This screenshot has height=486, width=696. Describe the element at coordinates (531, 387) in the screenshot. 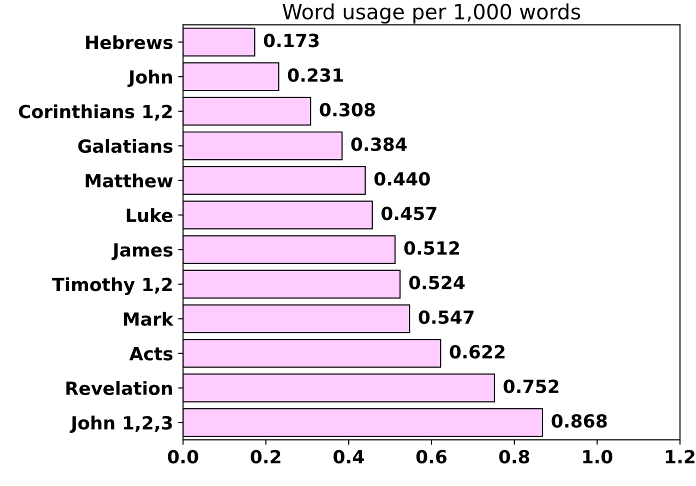

I see `data-label: 0.752` at that location.